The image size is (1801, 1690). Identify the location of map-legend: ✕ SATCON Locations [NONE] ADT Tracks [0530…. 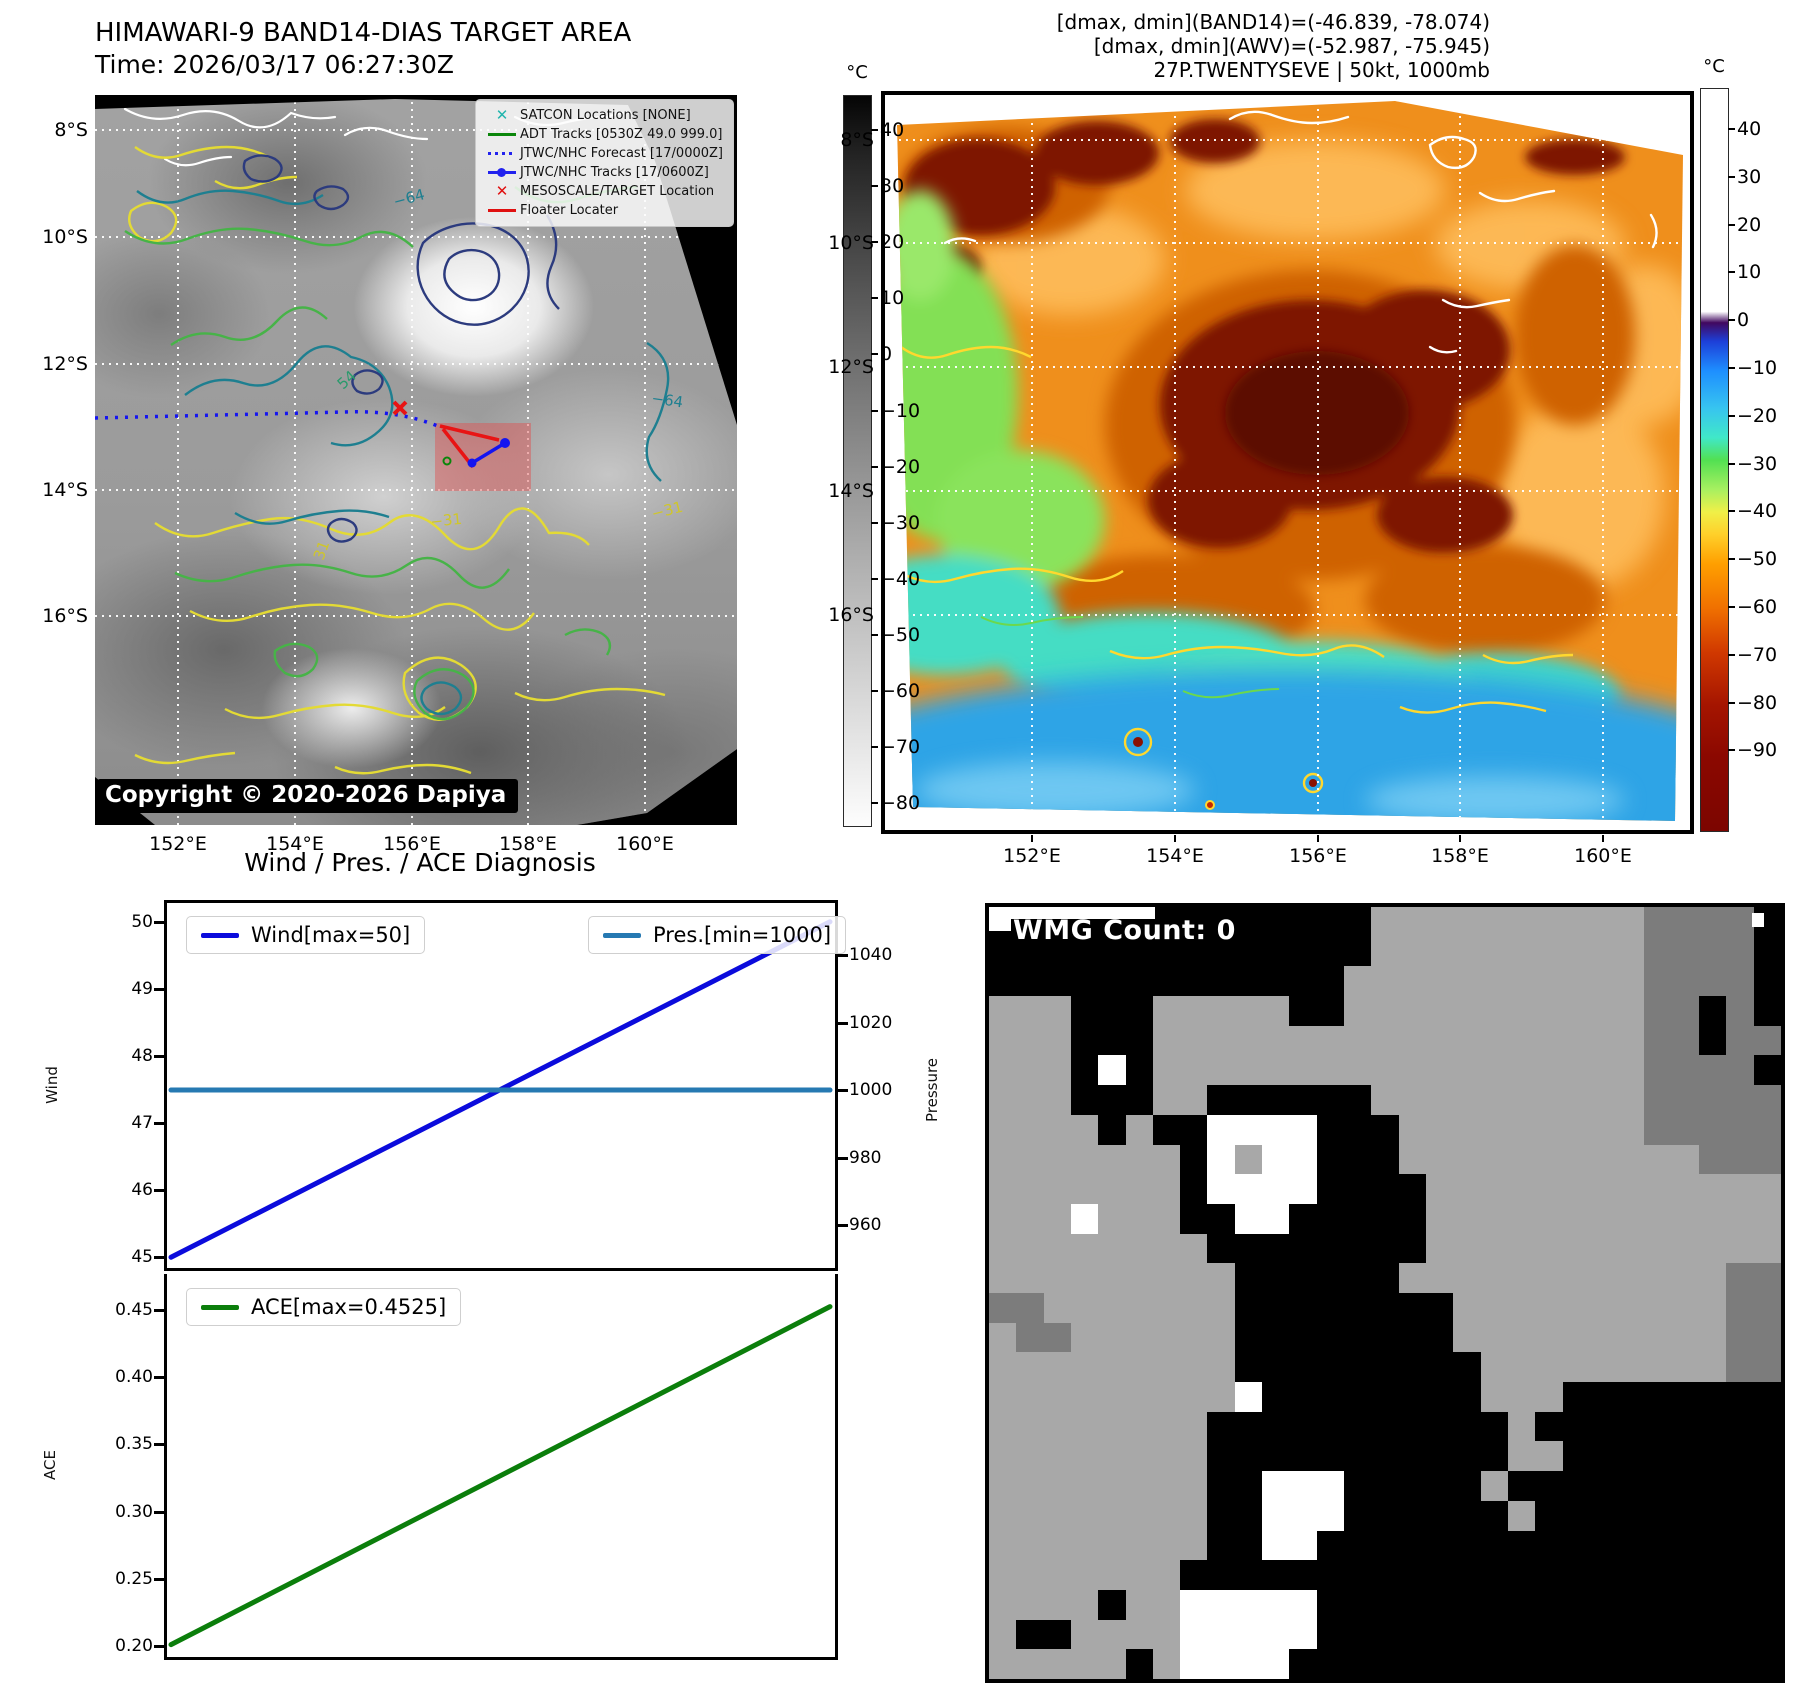
(604, 163).